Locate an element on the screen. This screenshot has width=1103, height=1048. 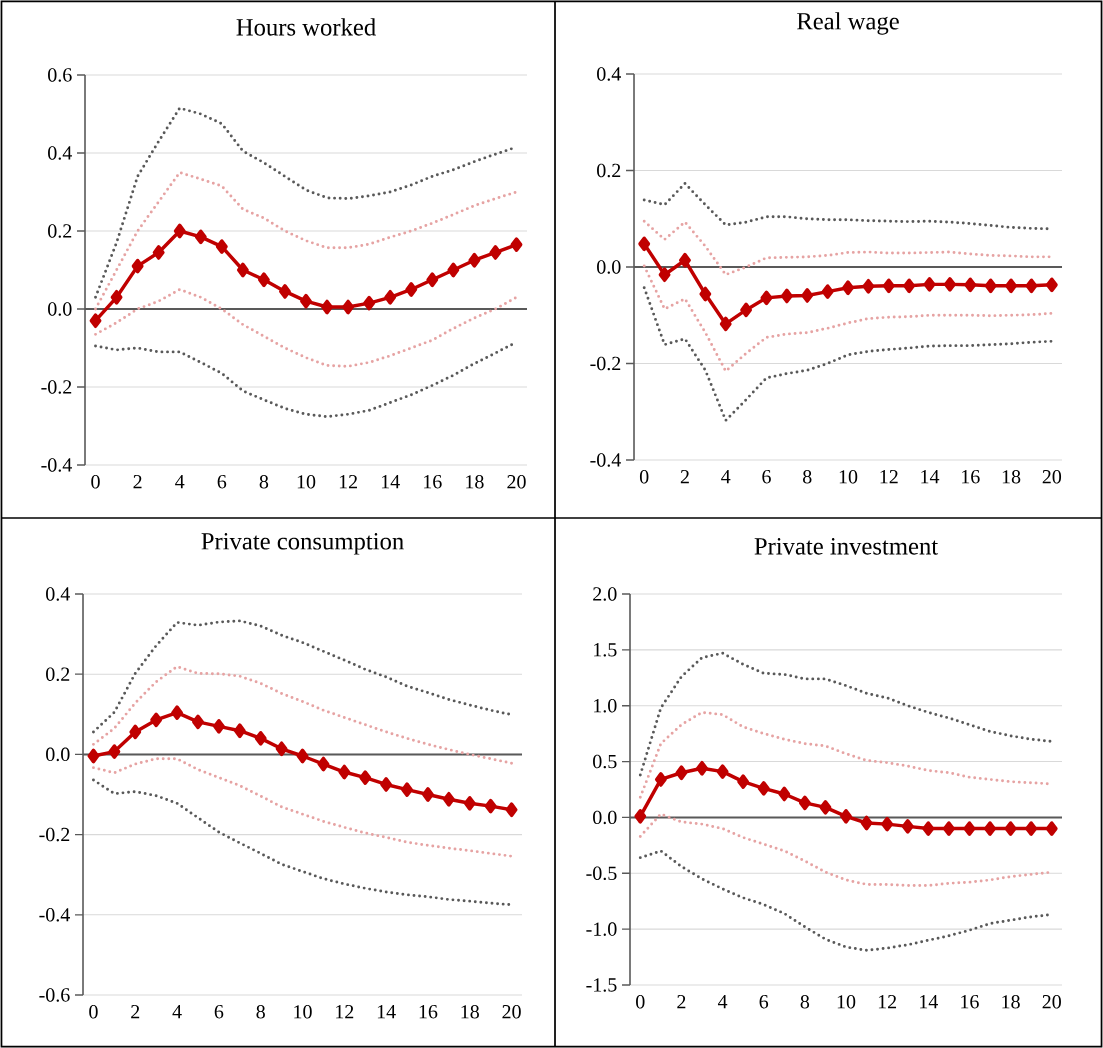
x-tick-label: 6 is located at coordinates (764, 1002).